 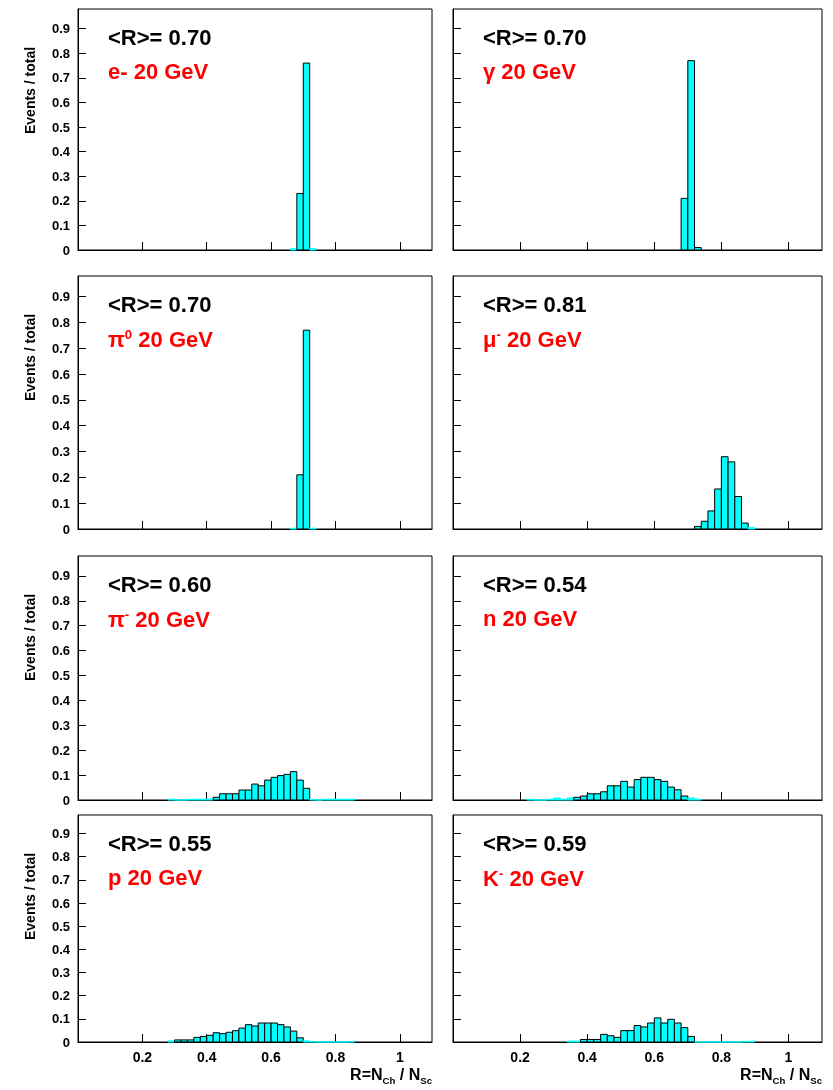 What do you see at coordinates (535, 584) in the screenshot?
I see `annotation: <R>= 0.54` at bounding box center [535, 584].